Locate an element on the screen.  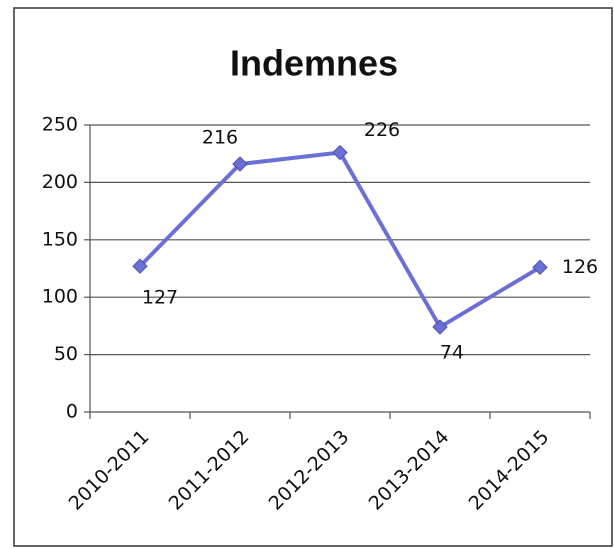
data-label: 74 is located at coordinates (452, 353).